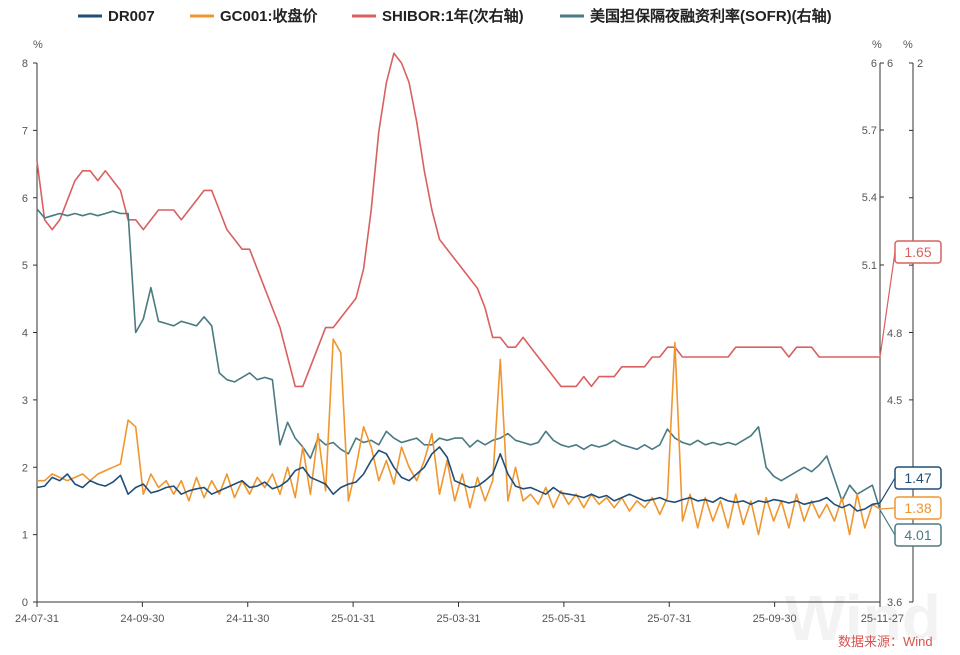 The width and height of the screenshot is (960, 655). What do you see at coordinates (458, 619) in the screenshot?
I see `x-tick-label: 25-03-31` at bounding box center [458, 619].